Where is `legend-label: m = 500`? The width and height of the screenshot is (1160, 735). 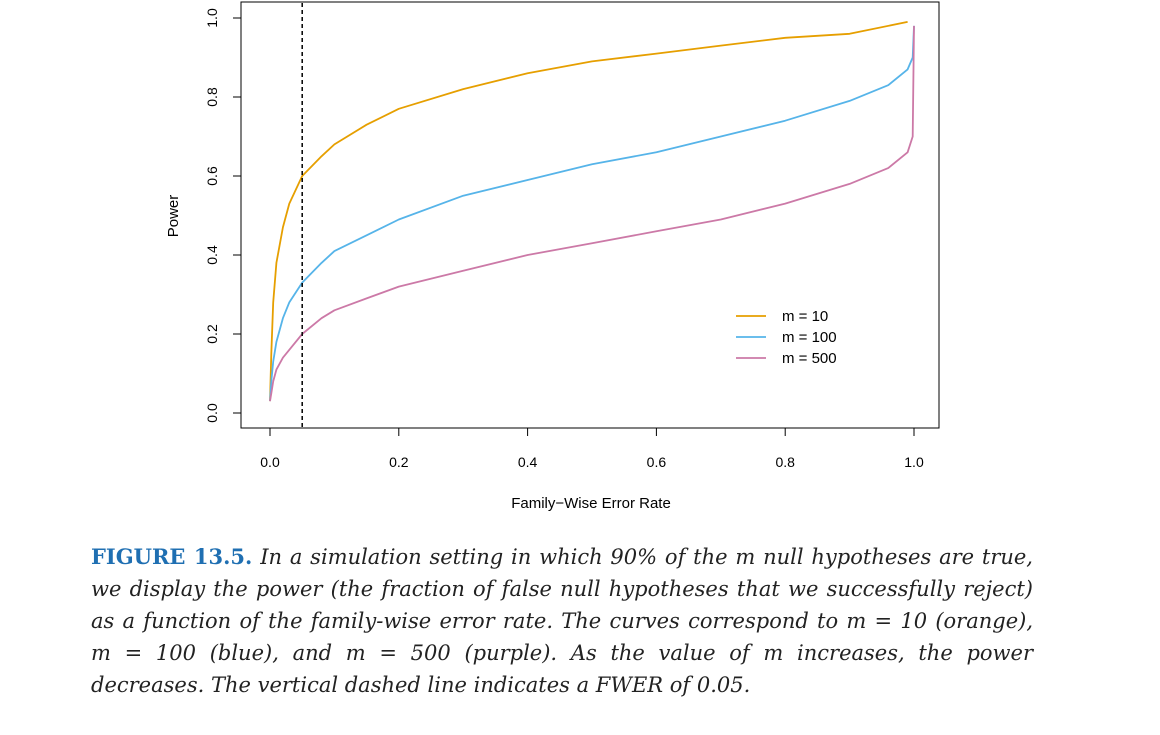
legend-label: m = 500 is located at coordinates (809, 358).